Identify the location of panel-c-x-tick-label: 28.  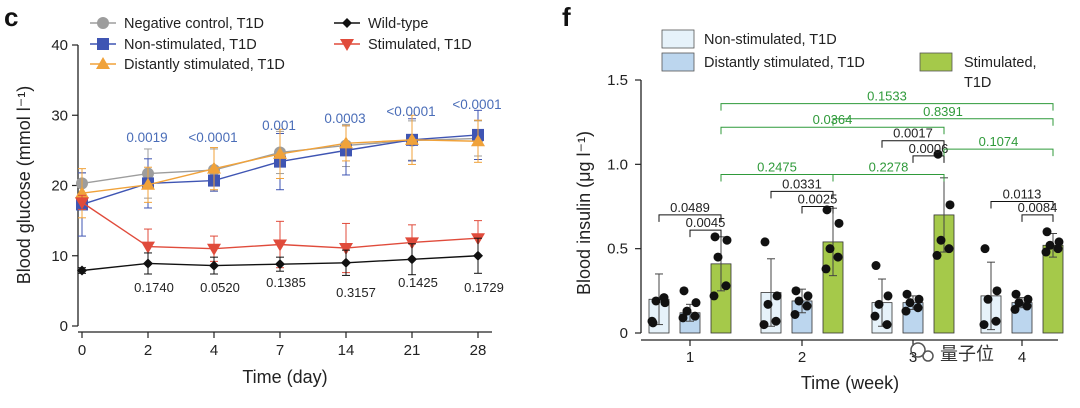
(478, 350).